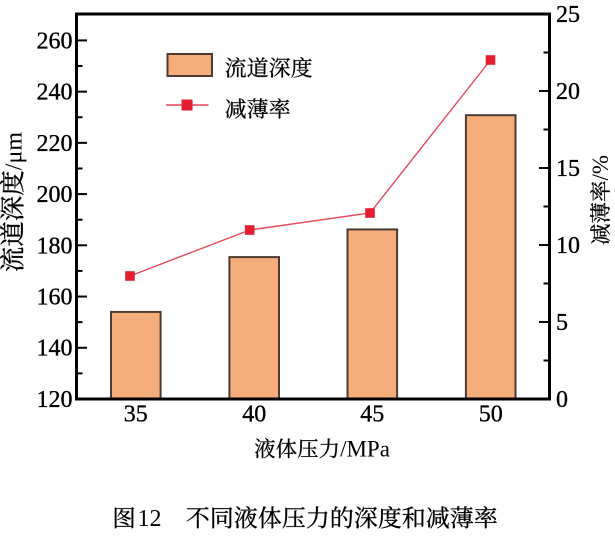 This screenshot has width=615, height=542. What do you see at coordinates (568, 15) in the screenshot?
I see `svg-text: 25` at bounding box center [568, 15].